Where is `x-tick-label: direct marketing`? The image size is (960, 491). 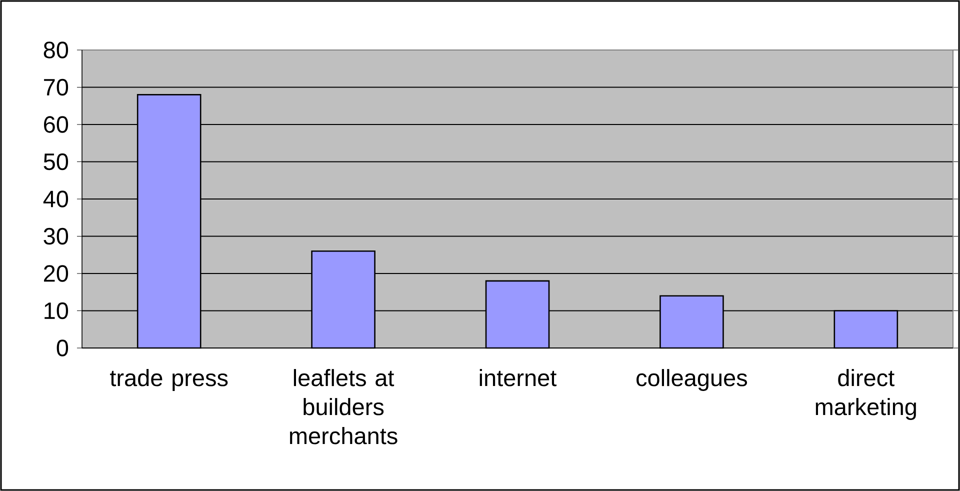 x-tick-label: direct marketing is located at coordinates (866, 394).